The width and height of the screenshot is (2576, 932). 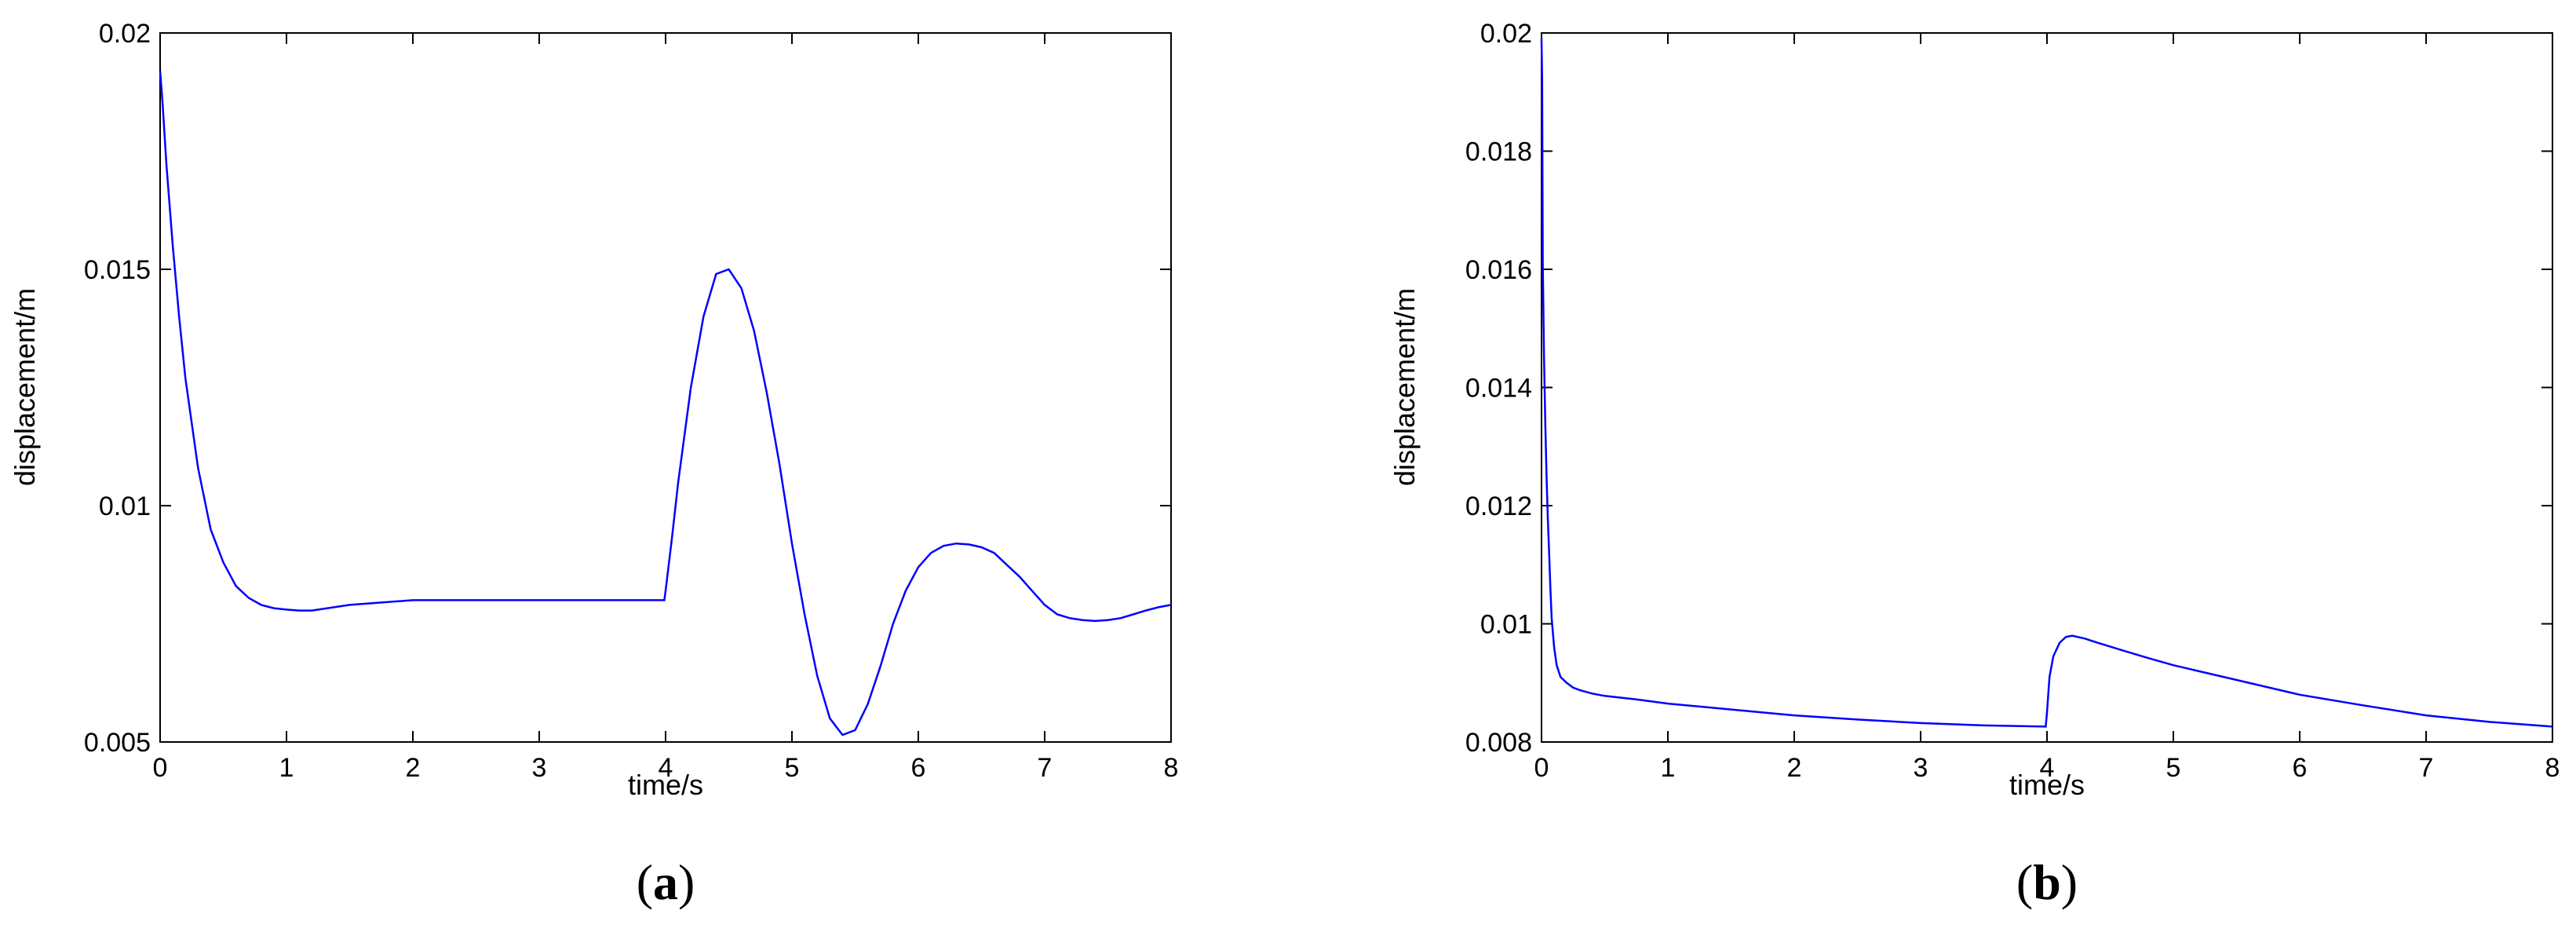 I want to click on y-tick-label-a-2: 0.015, so click(x=117, y=270).